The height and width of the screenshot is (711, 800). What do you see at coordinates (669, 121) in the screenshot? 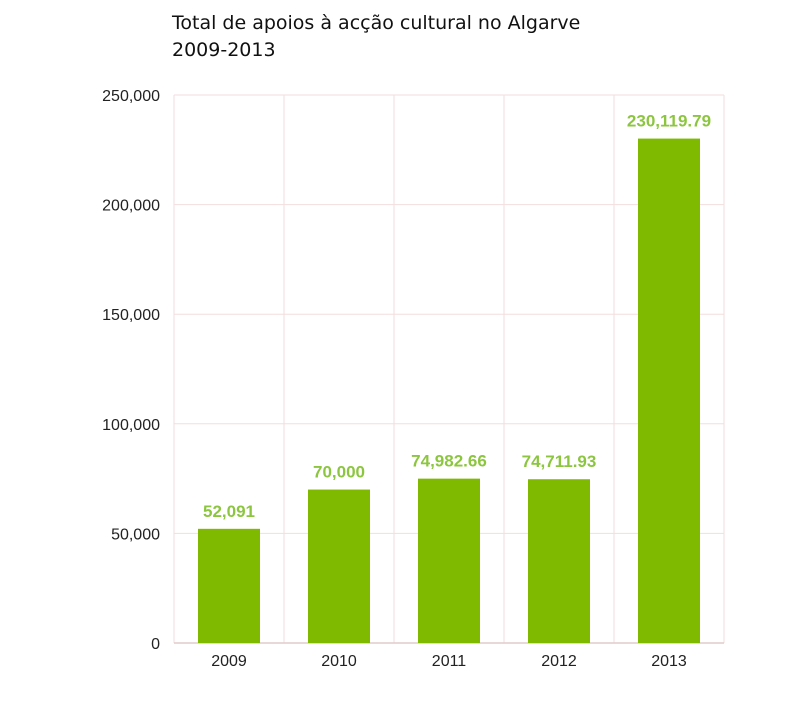
I see `data-label: 230,119.79` at bounding box center [669, 121].